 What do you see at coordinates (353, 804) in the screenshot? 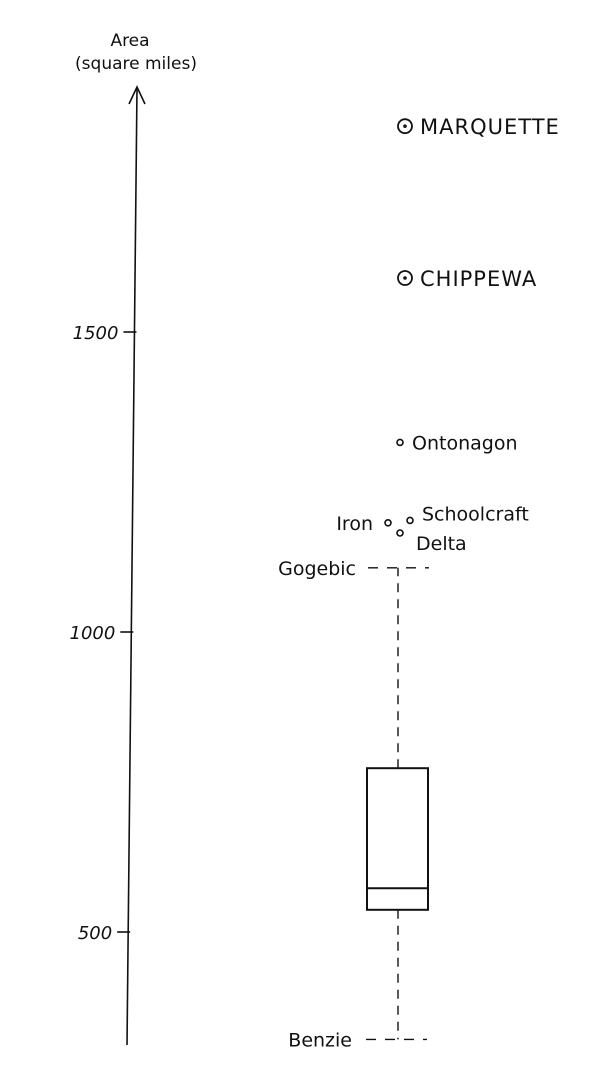
I see `box-group: Gogebic Benzie` at bounding box center [353, 804].